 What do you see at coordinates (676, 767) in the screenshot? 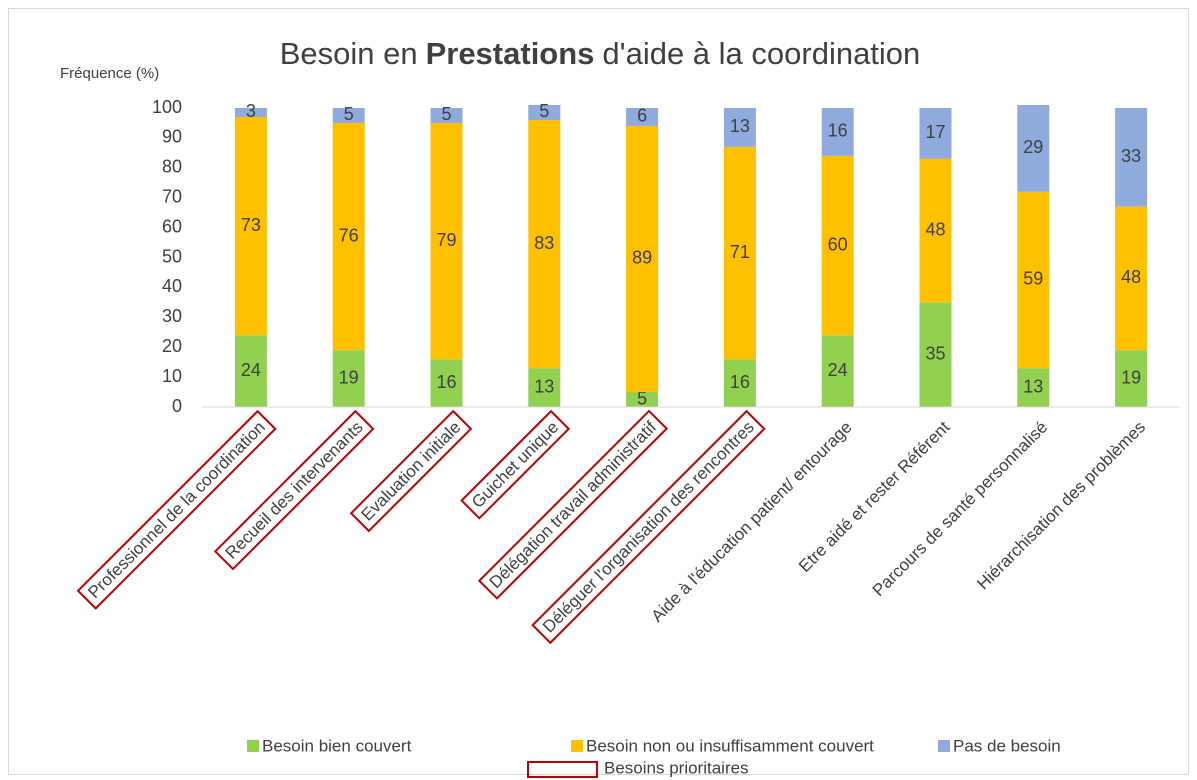
I see `legend-label: Besoins prioritaires` at bounding box center [676, 767].